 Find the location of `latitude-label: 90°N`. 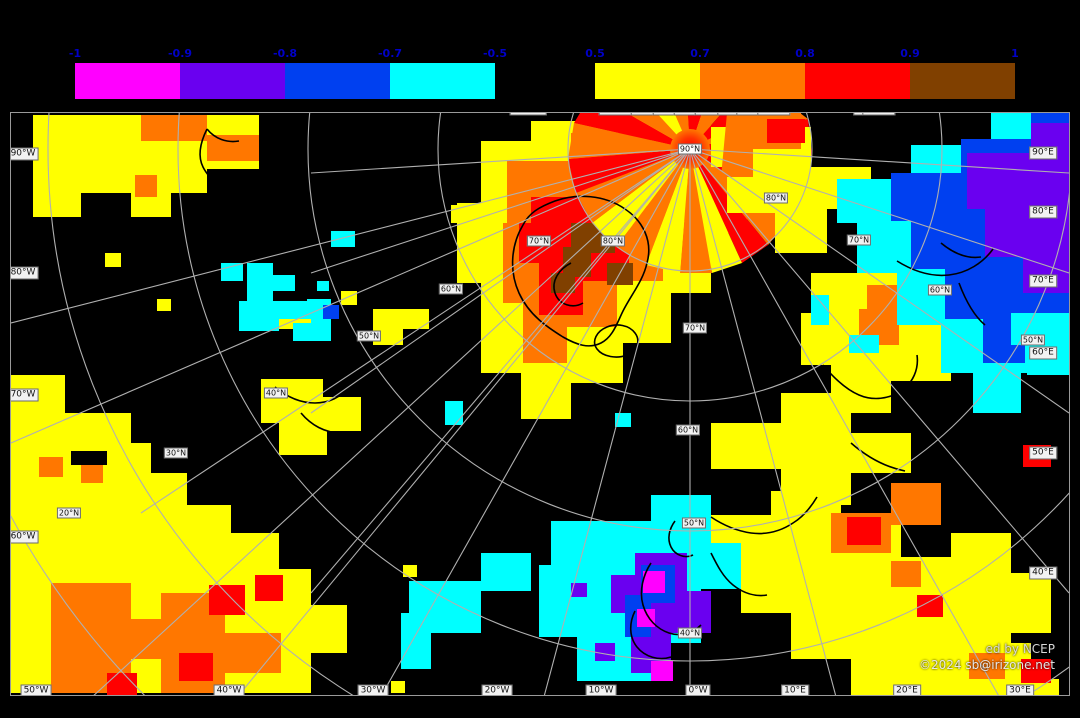

latitude-label: 90°N is located at coordinates (690, 149).